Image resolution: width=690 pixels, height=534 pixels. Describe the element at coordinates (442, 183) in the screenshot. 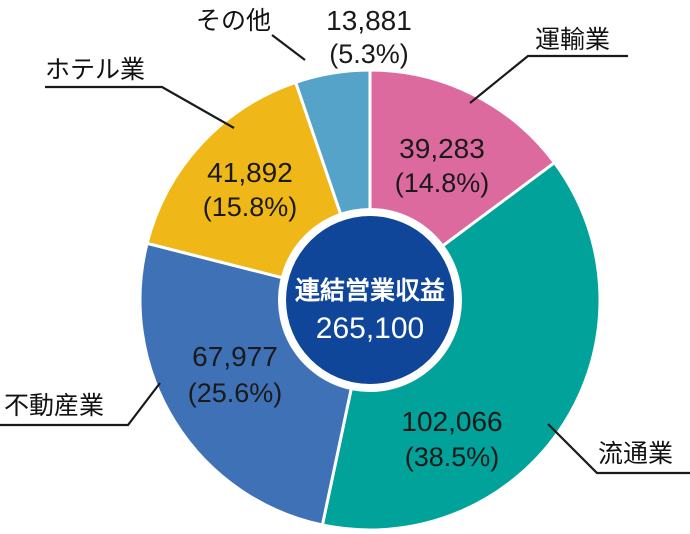

I see `slice-percent-unyu: (14.8%)` at that location.